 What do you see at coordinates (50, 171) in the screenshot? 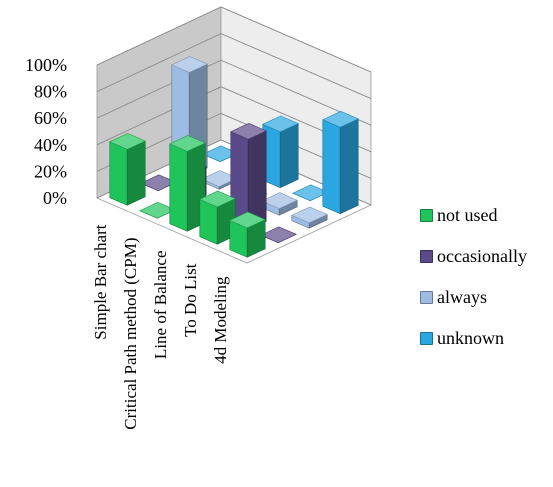
I see `y-tick-label: 20%` at bounding box center [50, 171].